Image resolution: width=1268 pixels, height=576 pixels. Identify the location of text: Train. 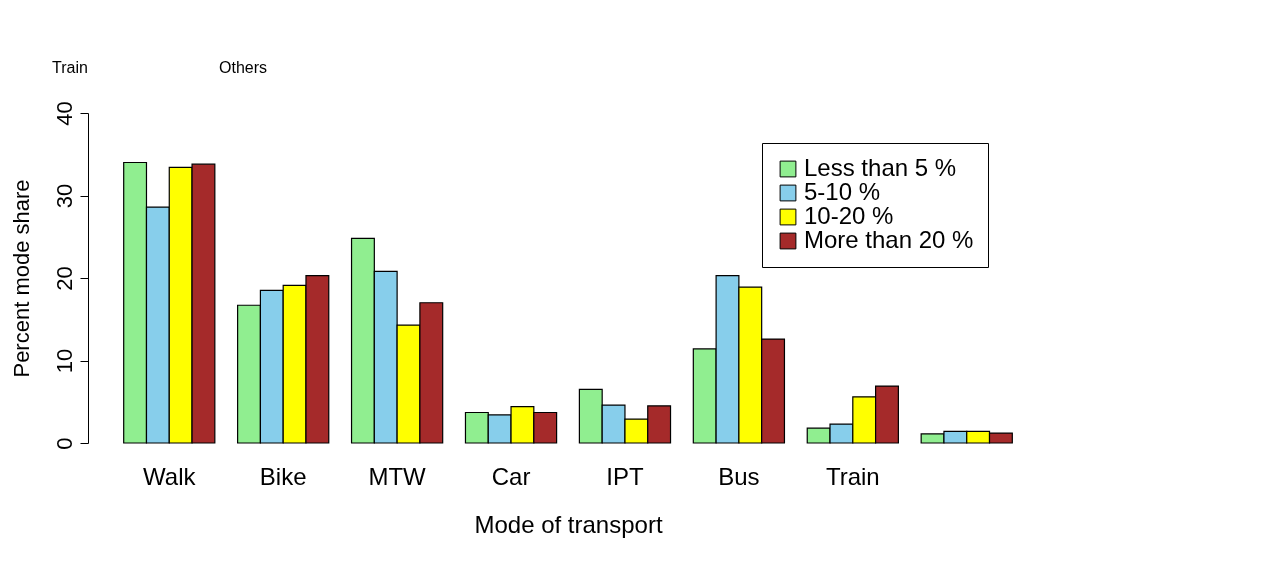
(70, 67).